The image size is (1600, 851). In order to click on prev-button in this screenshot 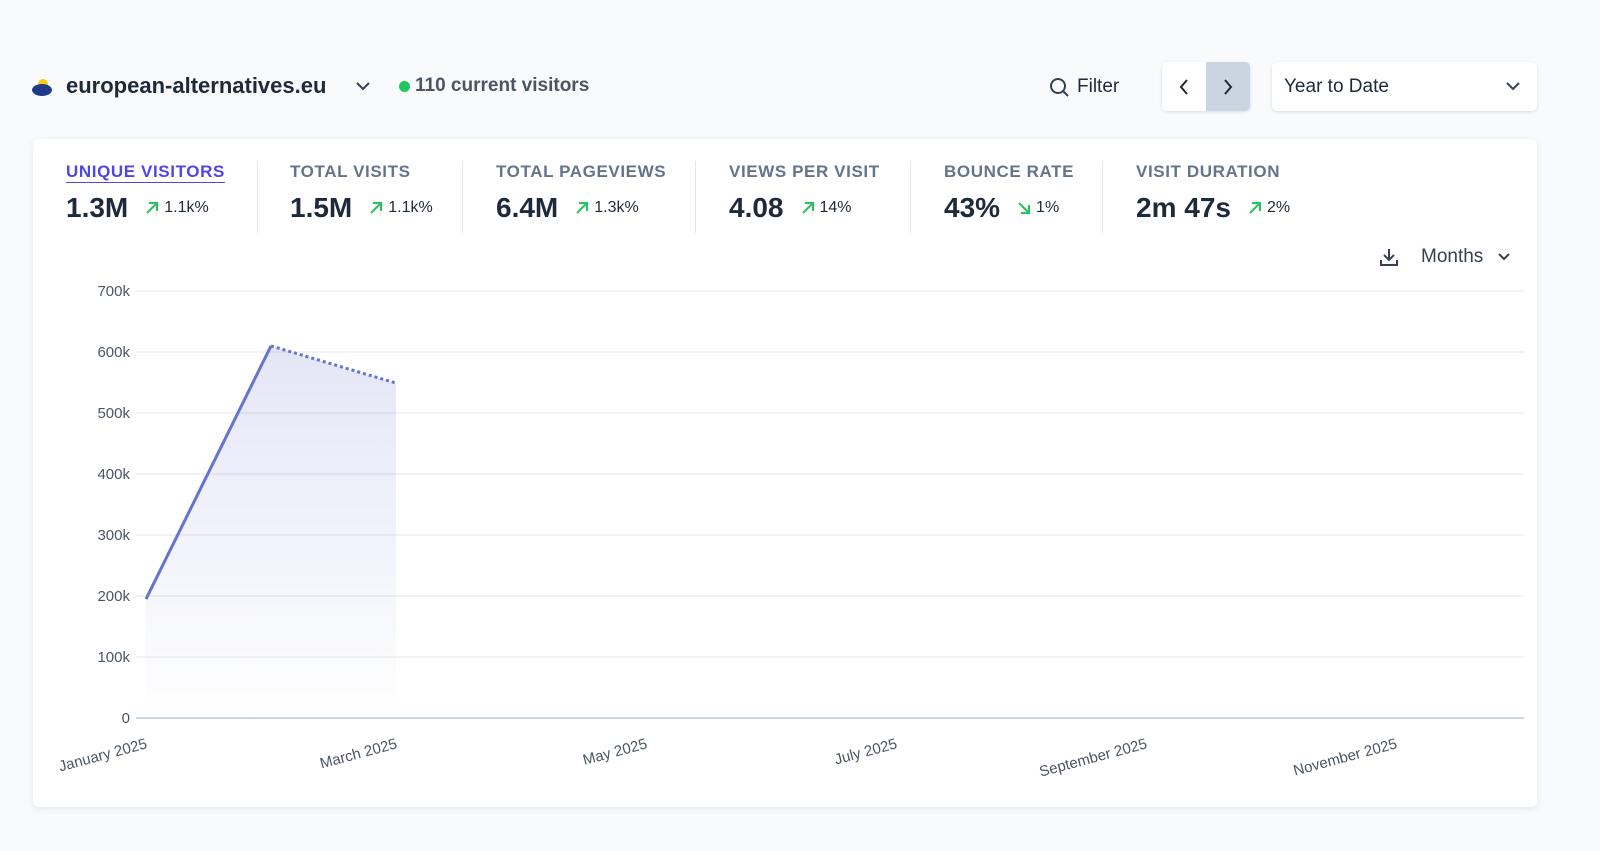, I will do `click(1184, 86)`.